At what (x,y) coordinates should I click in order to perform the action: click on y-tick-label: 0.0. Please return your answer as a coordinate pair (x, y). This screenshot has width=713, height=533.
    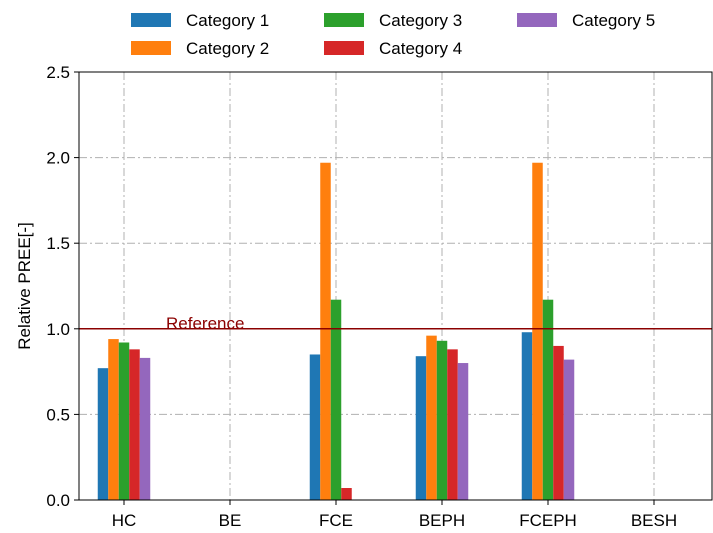
    Looking at the image, I should click on (58, 500).